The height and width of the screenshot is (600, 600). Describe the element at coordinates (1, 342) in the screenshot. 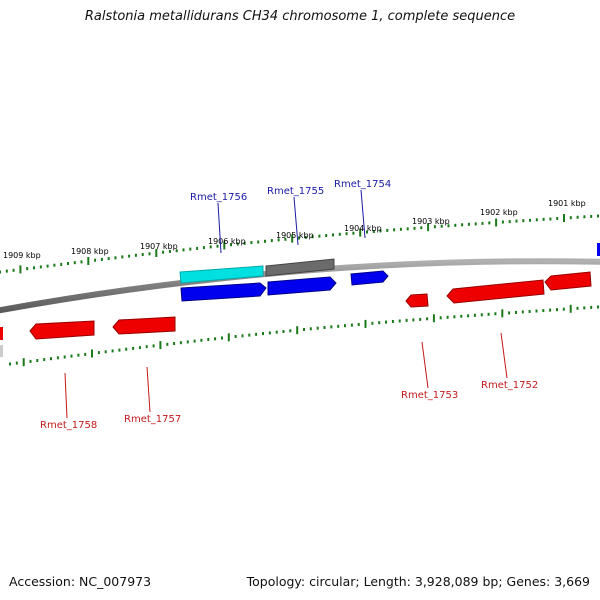

I see `gene-reverse-left-edge` at that location.